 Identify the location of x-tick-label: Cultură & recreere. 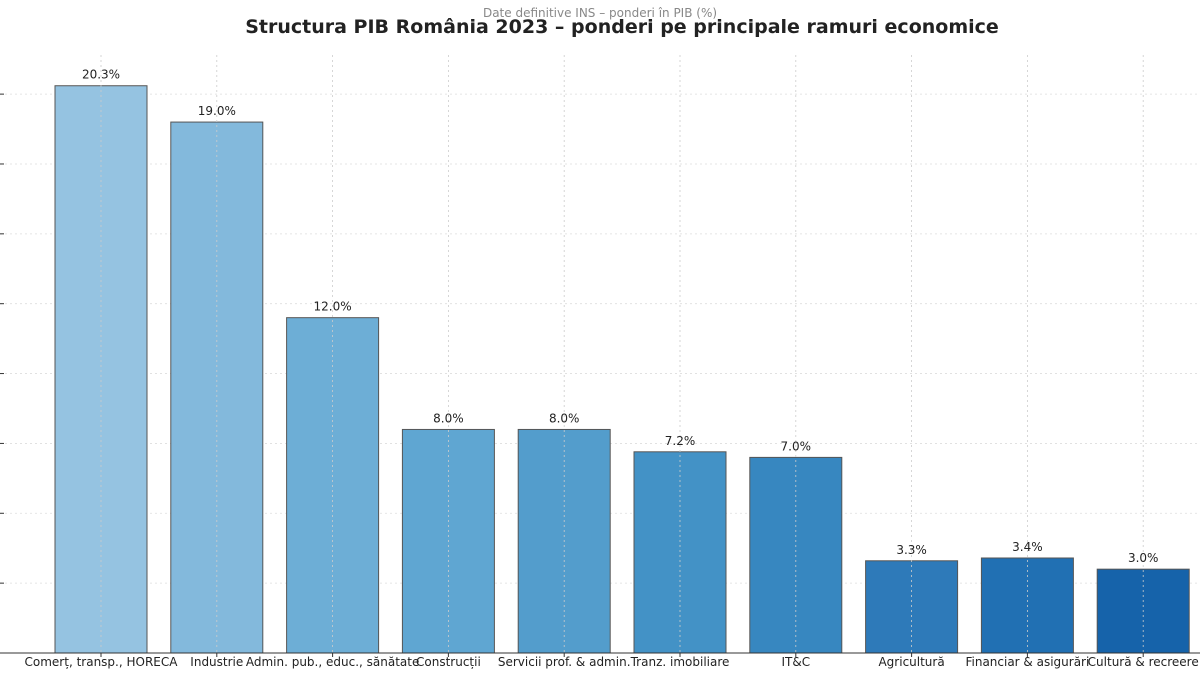
(1143, 662).